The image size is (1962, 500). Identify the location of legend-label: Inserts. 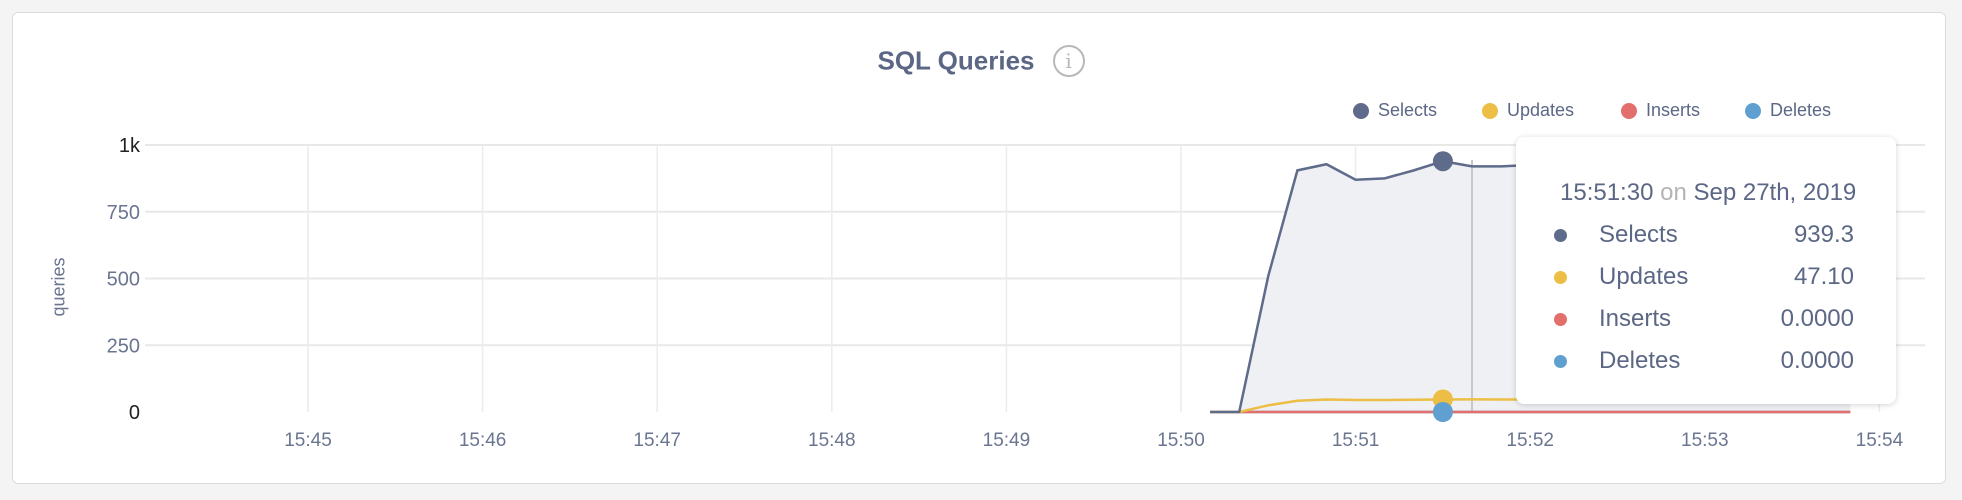
(1673, 110).